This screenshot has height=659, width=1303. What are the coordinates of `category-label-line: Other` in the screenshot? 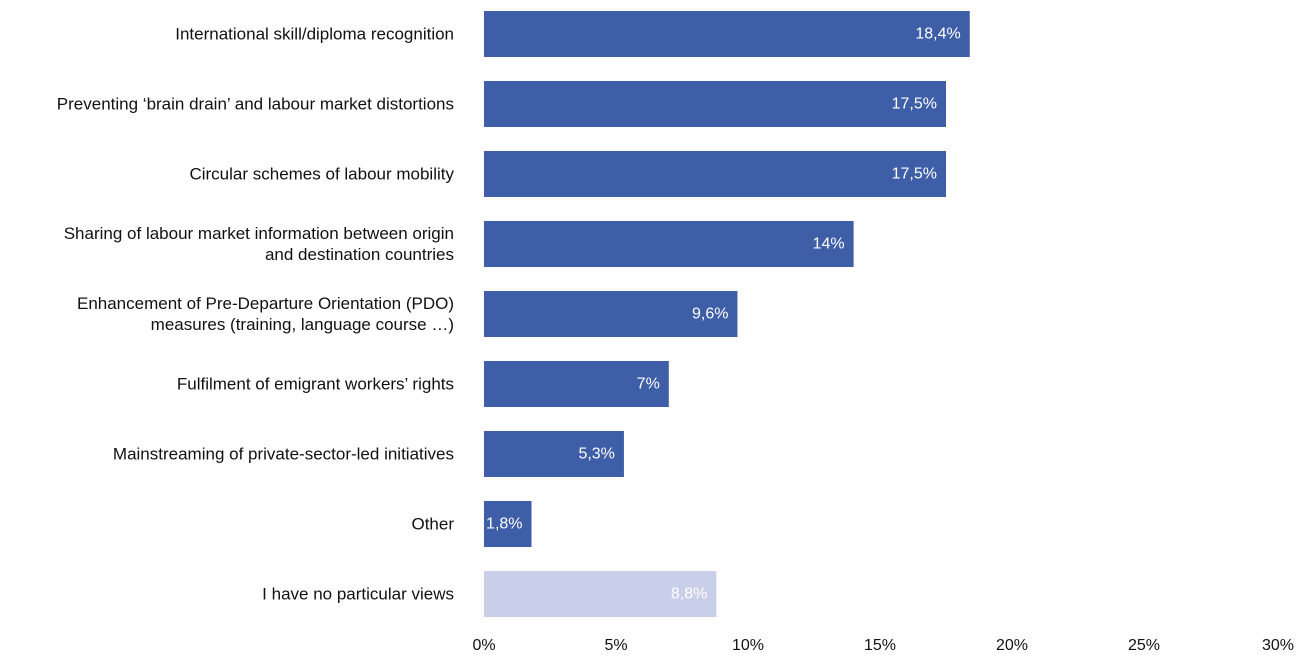 It's located at (432, 524).